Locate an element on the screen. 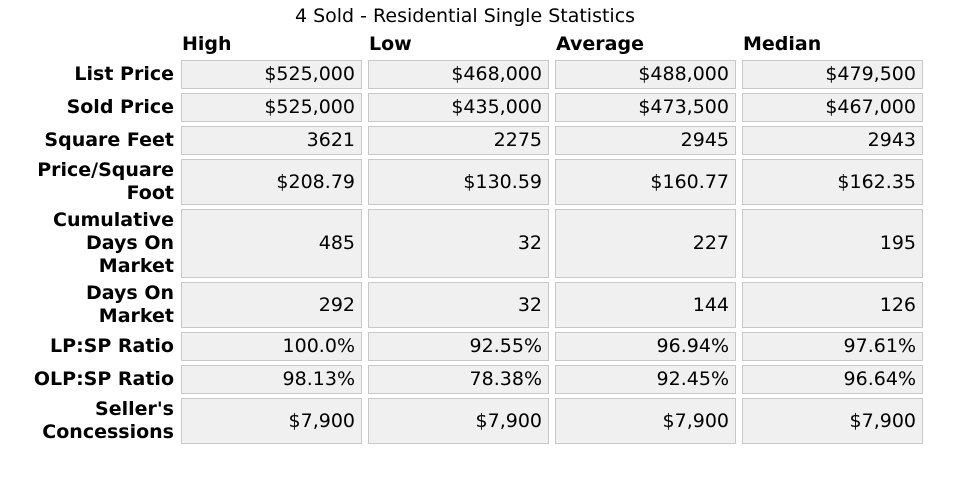 The image size is (968, 482). stat-cell: 2275 is located at coordinates (458, 140).